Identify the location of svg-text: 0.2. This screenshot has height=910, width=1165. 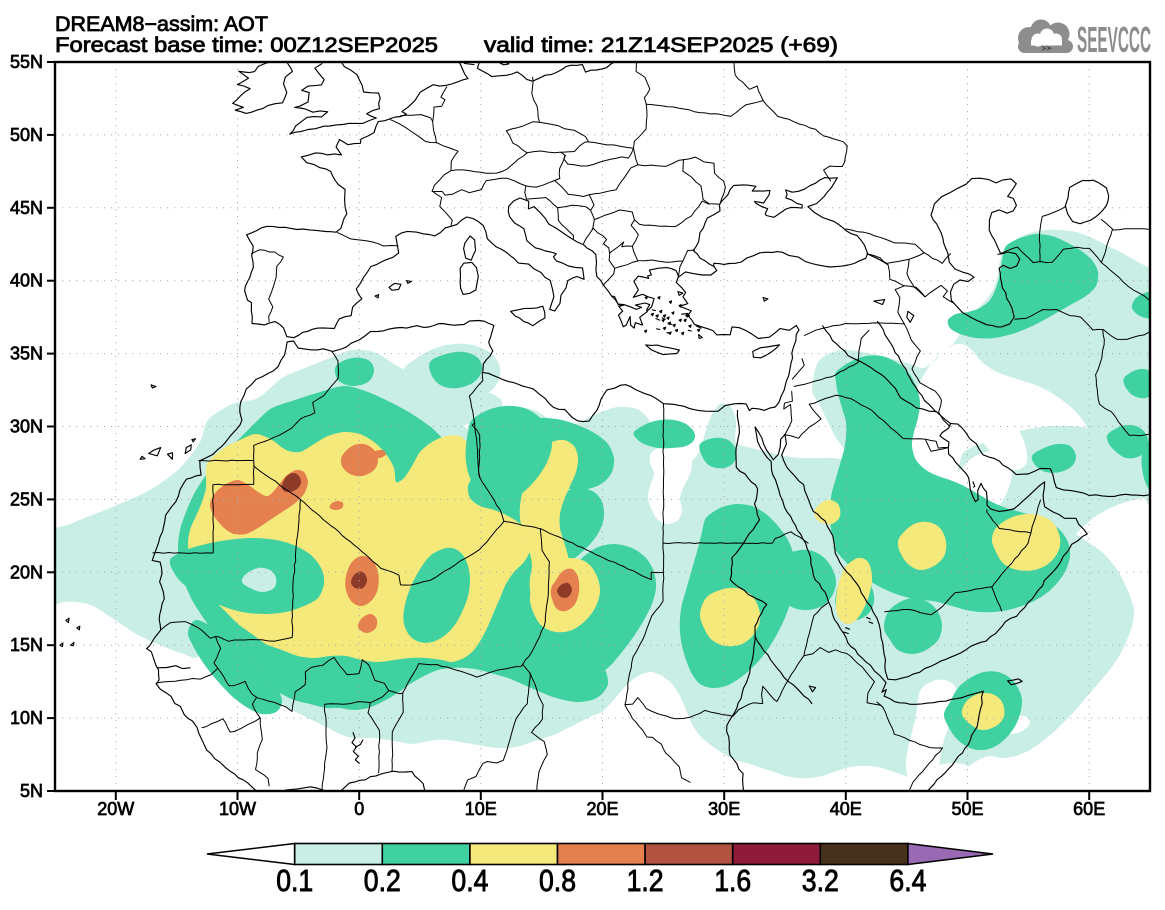
(382, 880).